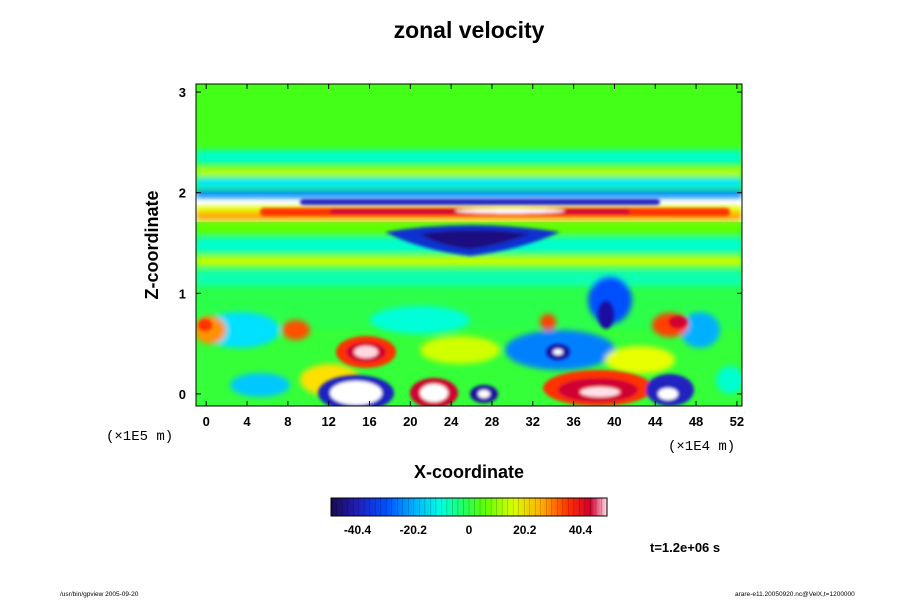  Describe the element at coordinates (700, 330) in the screenshot. I see `field-blob-blue-c` at that location.